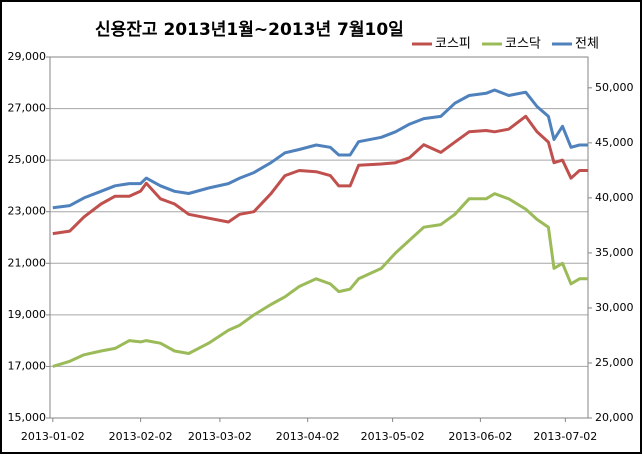 The height and width of the screenshot is (454, 642). I want to click on x-tick-label: 2013-07-02, so click(565, 436).